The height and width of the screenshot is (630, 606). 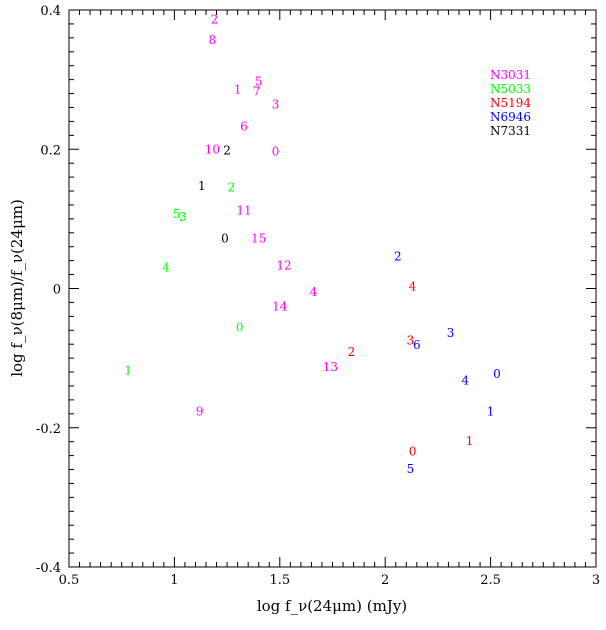 I want to click on x-axis-label: log f_ν(24μm) (mJy), so click(x=332, y=606).